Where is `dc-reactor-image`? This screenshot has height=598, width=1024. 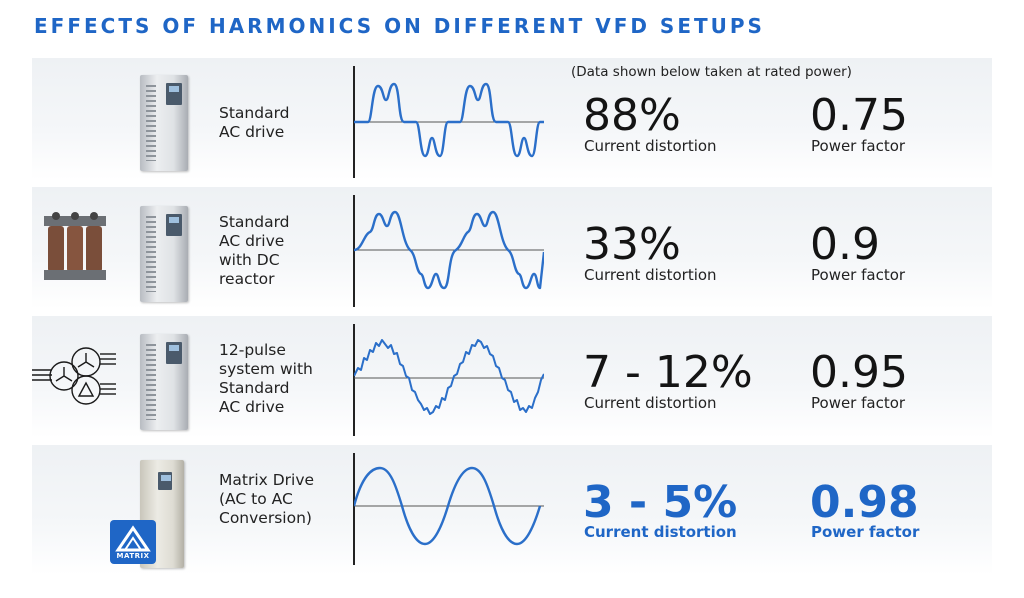 dc-reactor-image is located at coordinates (75, 246).